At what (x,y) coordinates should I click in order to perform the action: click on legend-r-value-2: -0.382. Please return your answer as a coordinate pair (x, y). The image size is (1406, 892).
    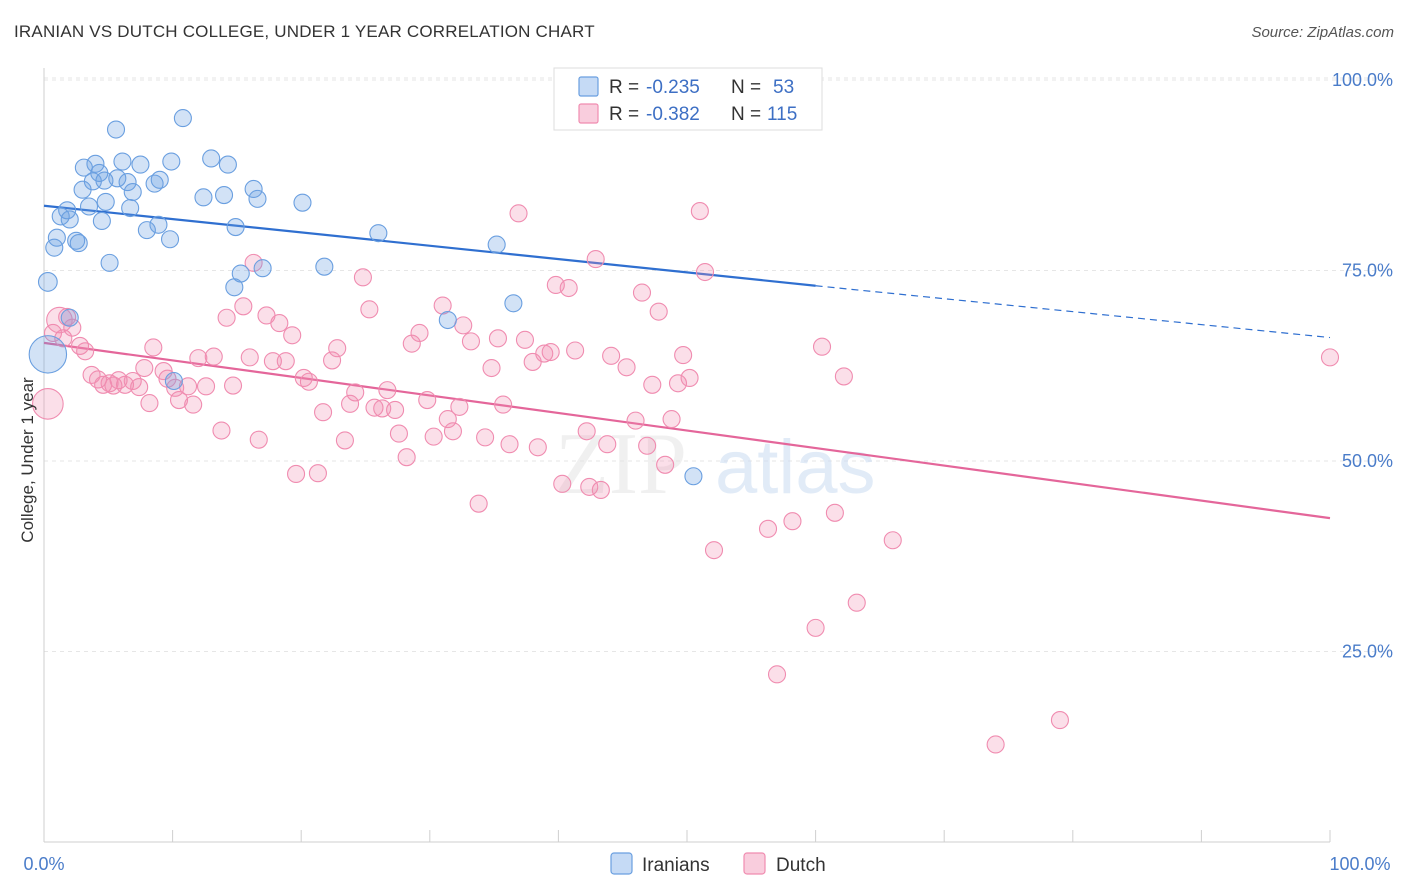
    Looking at the image, I should click on (673, 114).